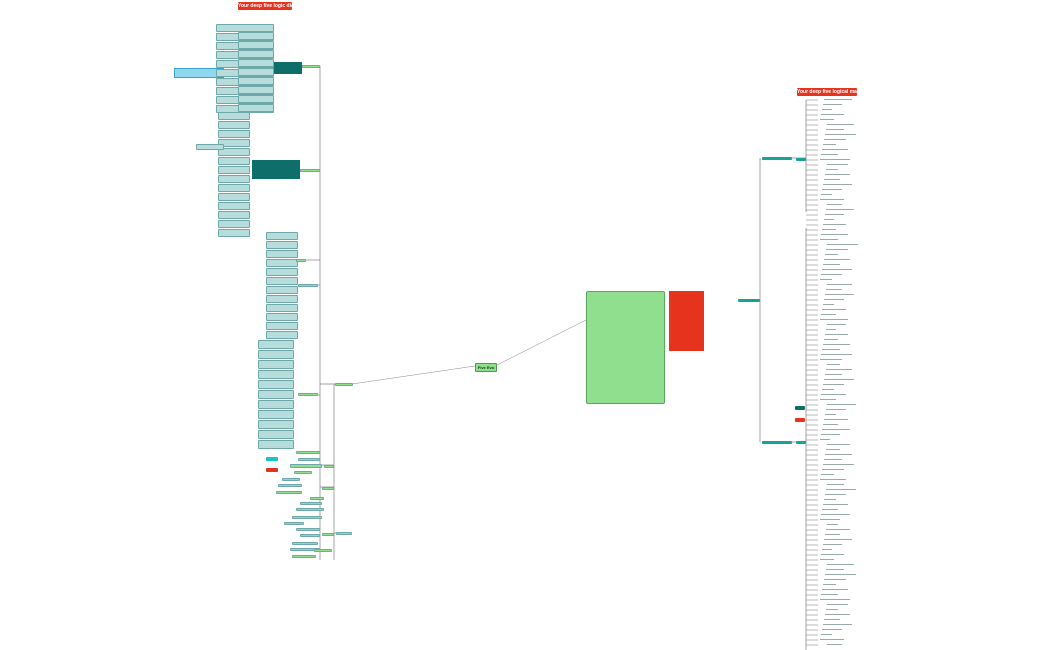  What do you see at coordinates (828, 92) in the screenshot?
I see `right-map-title-banner: Your deep five logical map` at bounding box center [828, 92].